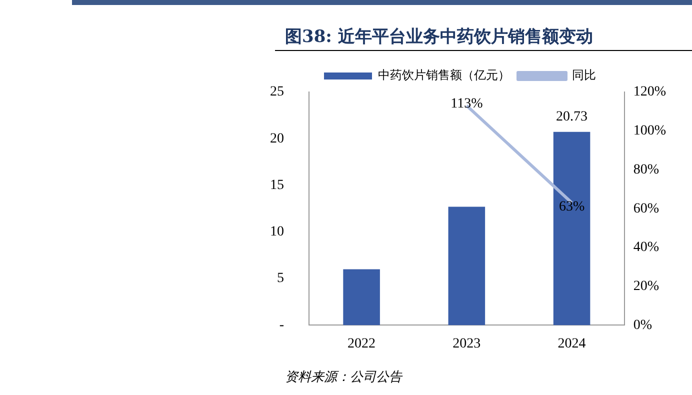  Describe the element at coordinates (646, 170) in the screenshot. I see `y2-tick-label: 80%` at that location.